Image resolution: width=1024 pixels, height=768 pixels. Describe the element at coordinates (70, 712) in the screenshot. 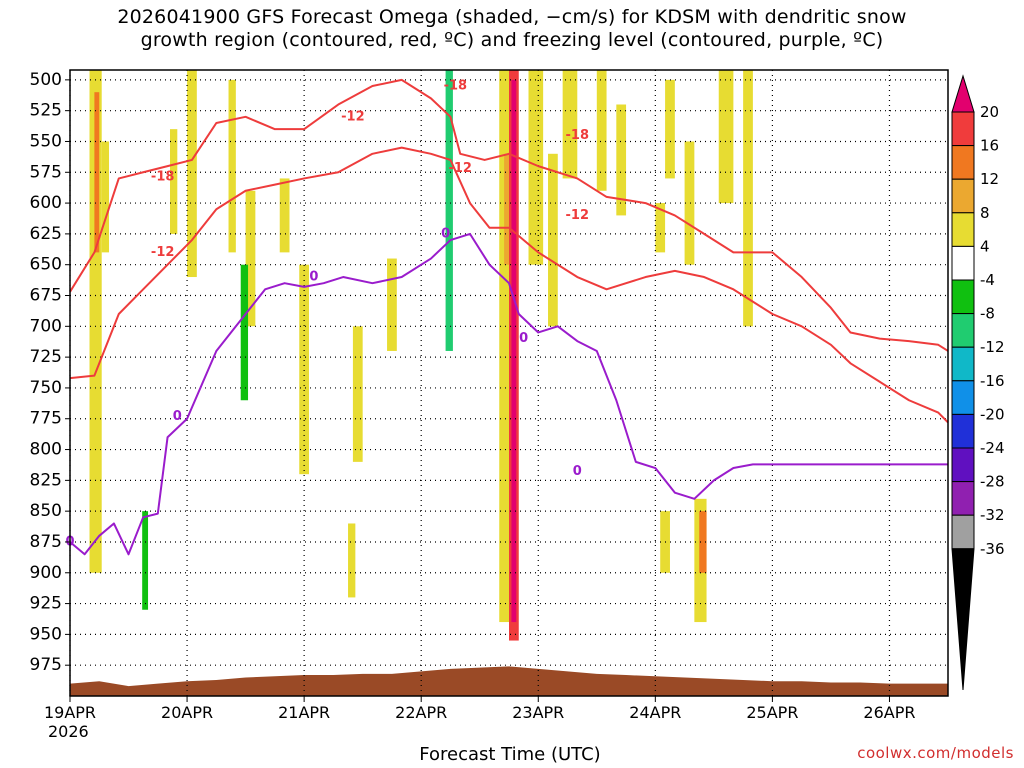

I see `x-tick-label: 19APR` at that location.